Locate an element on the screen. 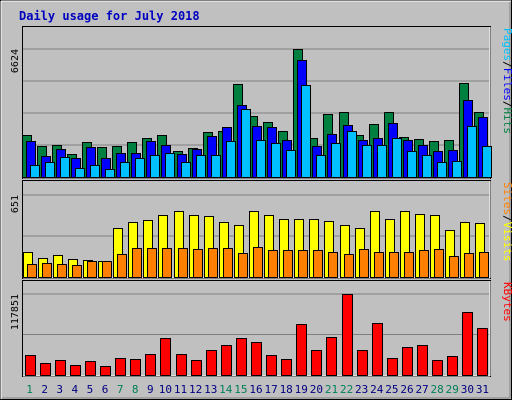 The image size is (512, 400). panel-visits-legend: Sites/Visits is located at coordinates (506, 222).